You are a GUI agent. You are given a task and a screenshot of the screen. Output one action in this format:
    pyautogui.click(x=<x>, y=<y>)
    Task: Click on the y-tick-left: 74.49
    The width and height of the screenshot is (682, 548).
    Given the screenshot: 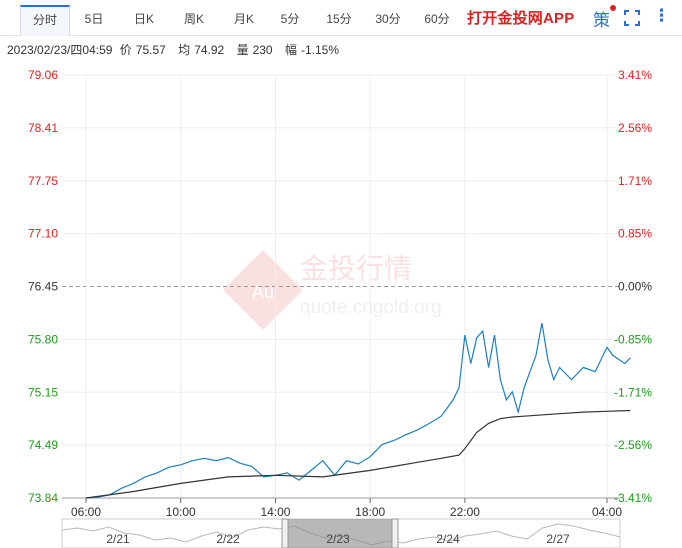 What is the action you would take?
    pyautogui.click(x=43, y=445)
    